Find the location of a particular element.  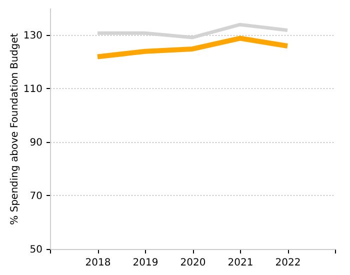

x-tick-label: 2018 is located at coordinates (98, 263).